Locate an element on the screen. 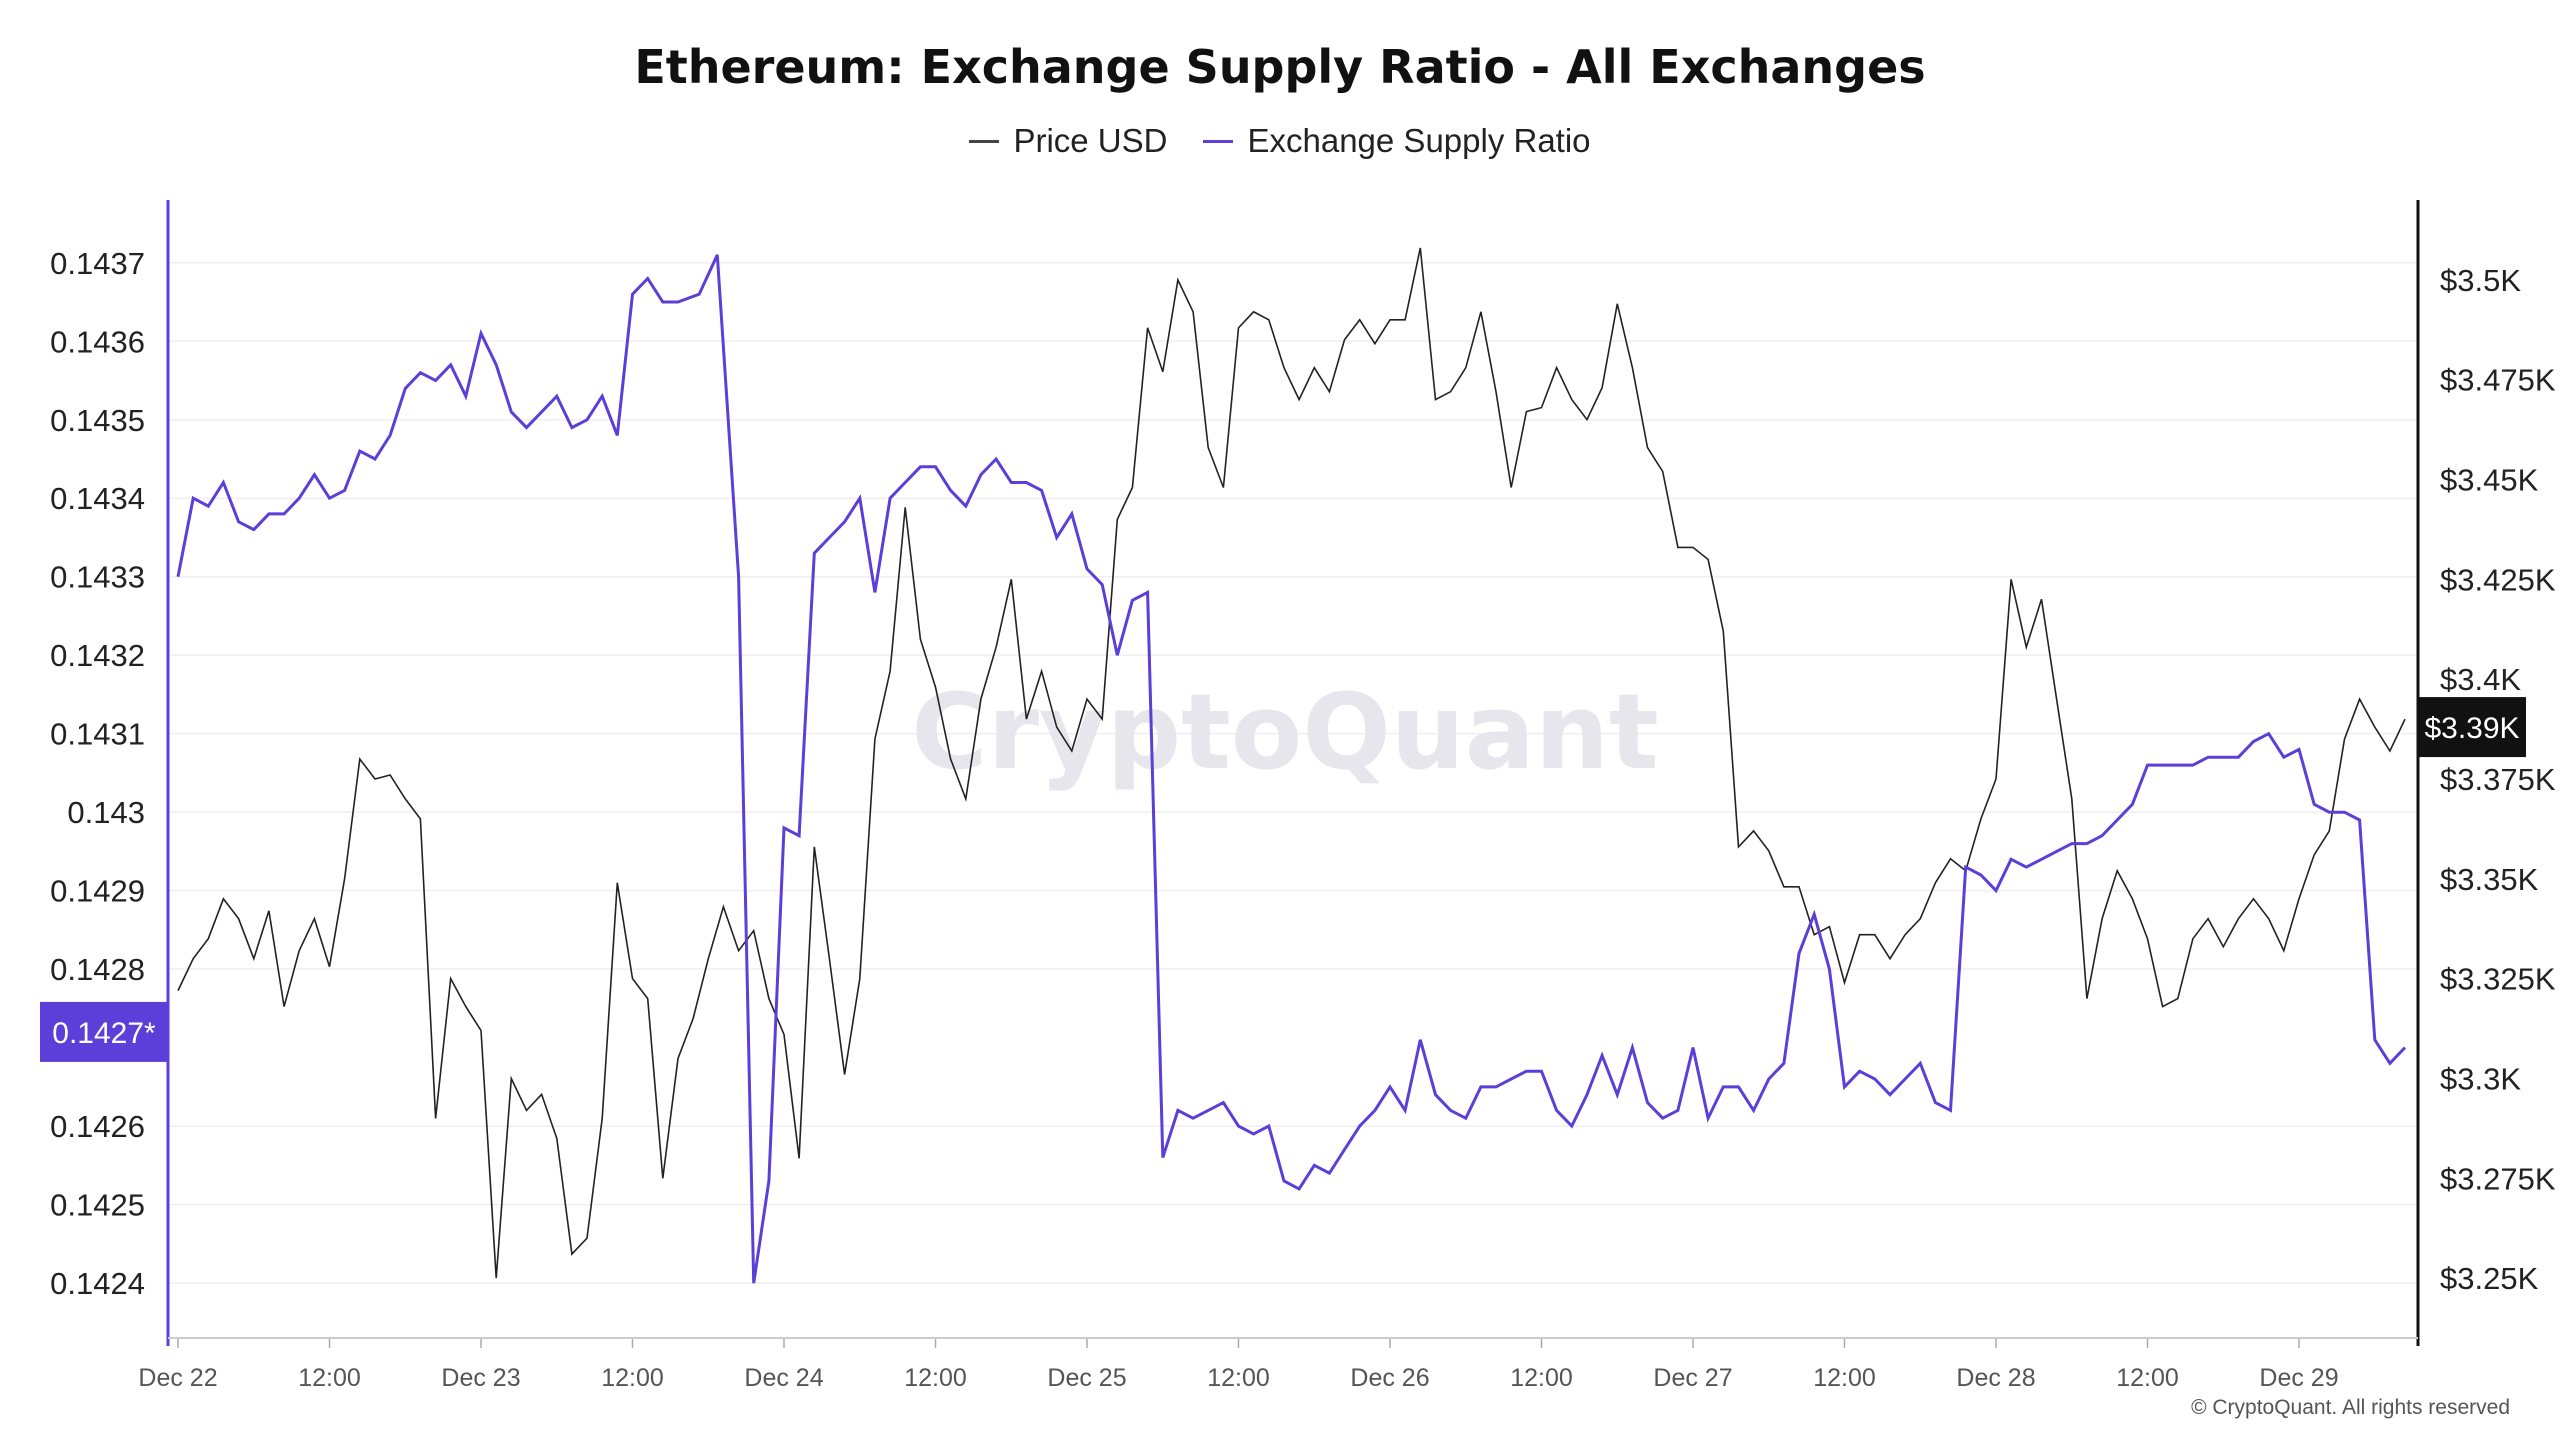  left-tick-label: 0.1434 is located at coordinates (97, 498).